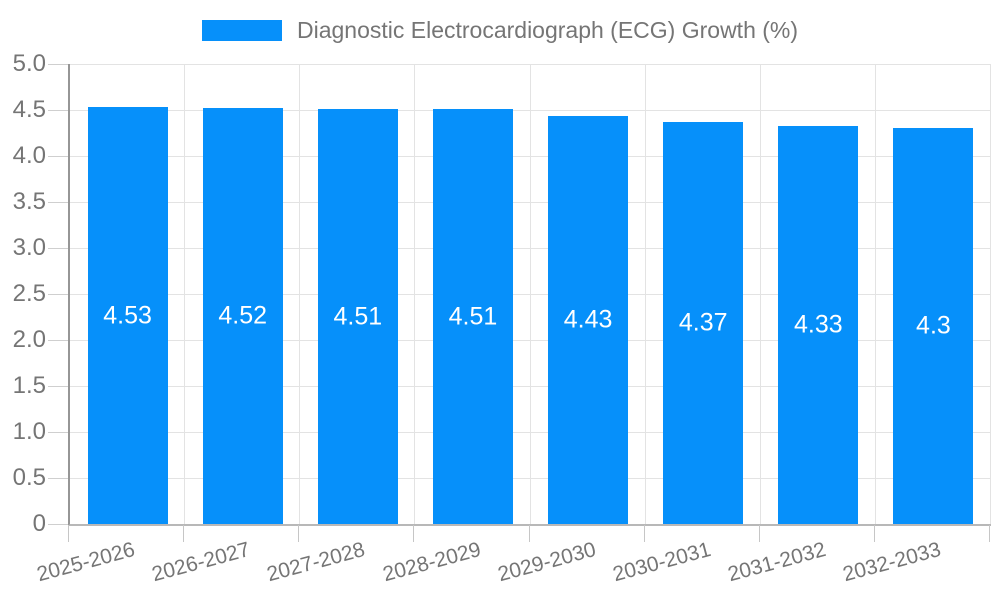  I want to click on bar-2028-2029: 4.51, so click(472, 316).